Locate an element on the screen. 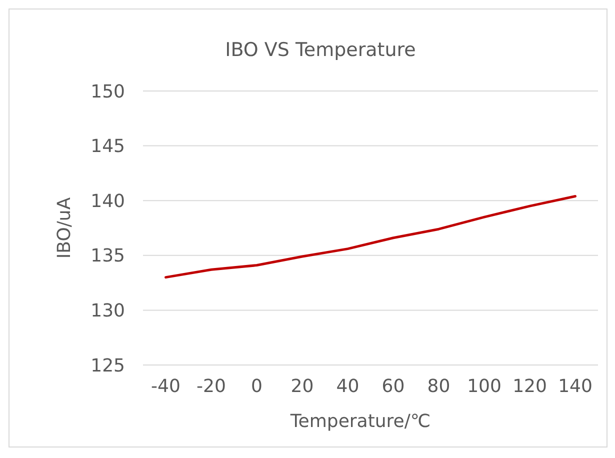 Image resolution: width=615 pixels, height=458 pixels. x-tick-label: -20 is located at coordinates (211, 386).